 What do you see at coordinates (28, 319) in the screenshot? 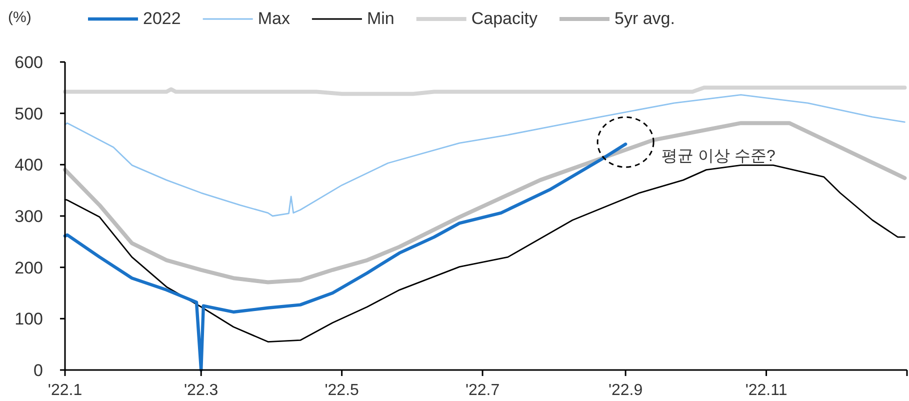
I see `y-tick-label: 100` at bounding box center [28, 319].